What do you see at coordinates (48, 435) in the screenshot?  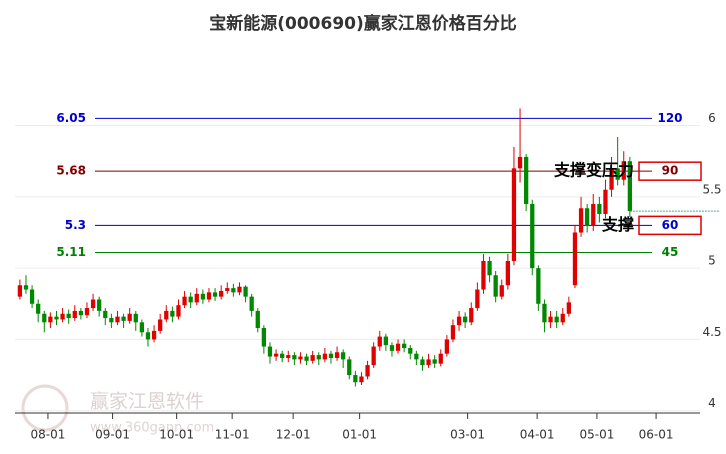 I see `x-tick-label: 08-01` at bounding box center [48, 435].